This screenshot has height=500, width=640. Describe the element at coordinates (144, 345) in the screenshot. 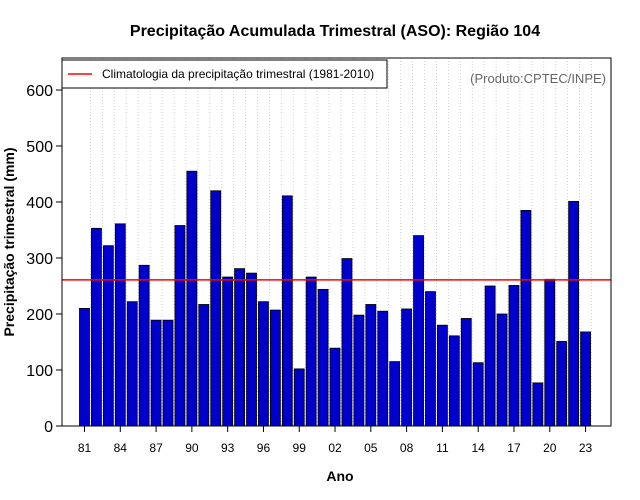

I see `bar-1986` at that location.